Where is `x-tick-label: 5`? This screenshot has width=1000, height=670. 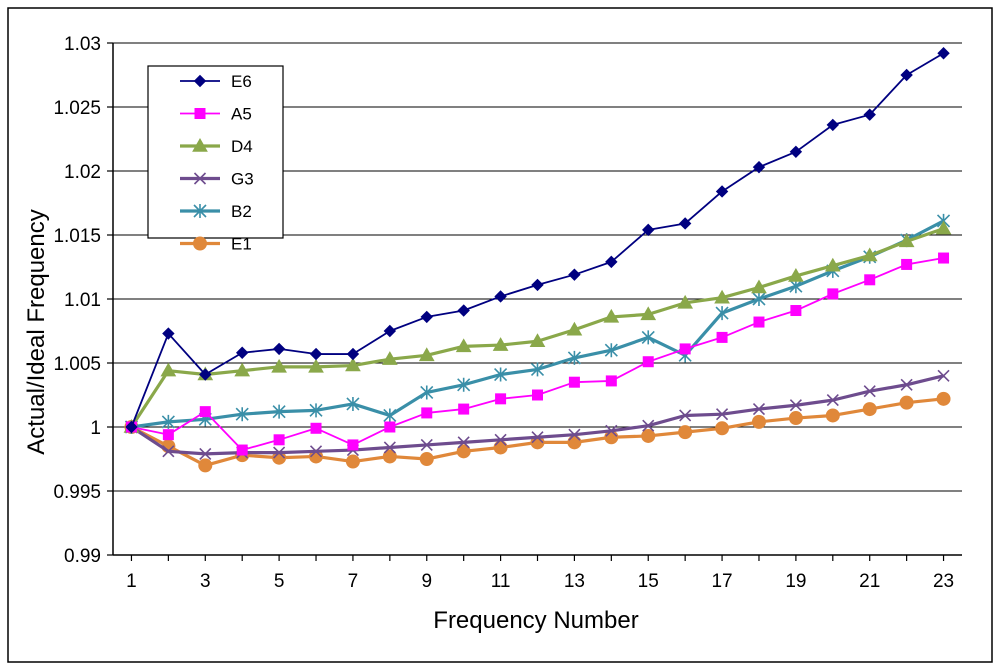
x-tick-label: 5 is located at coordinates (279, 581).